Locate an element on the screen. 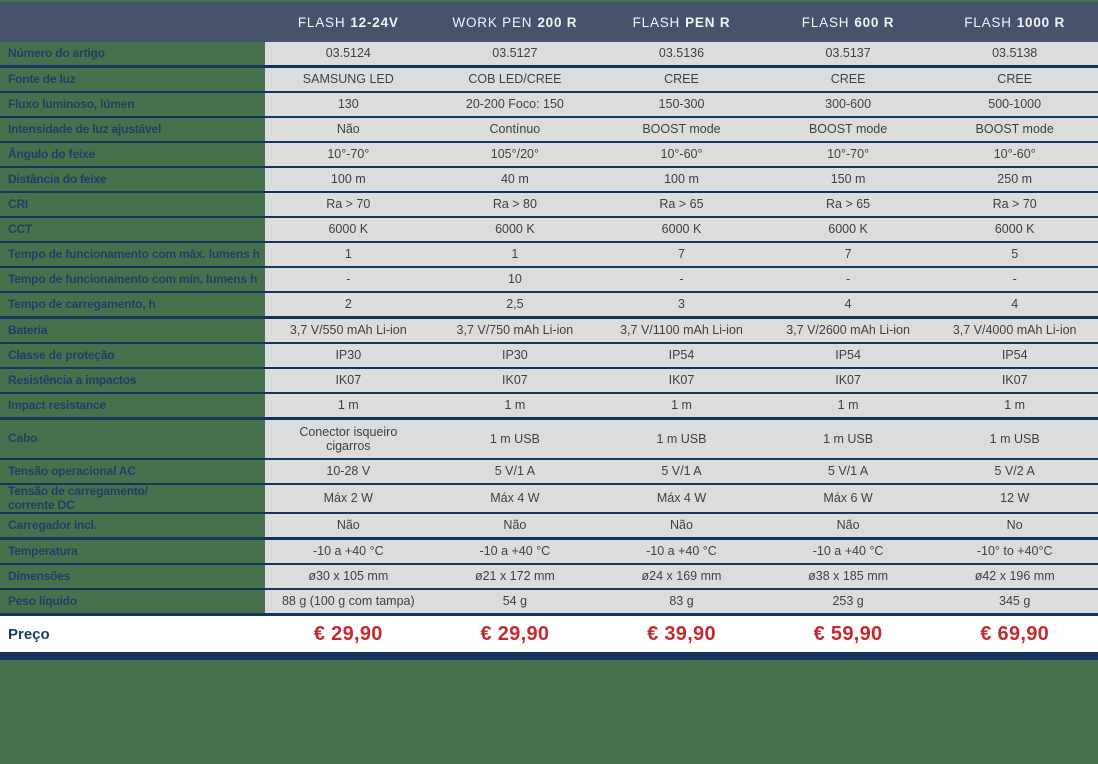  spec-cell: 83 g is located at coordinates (681, 601).